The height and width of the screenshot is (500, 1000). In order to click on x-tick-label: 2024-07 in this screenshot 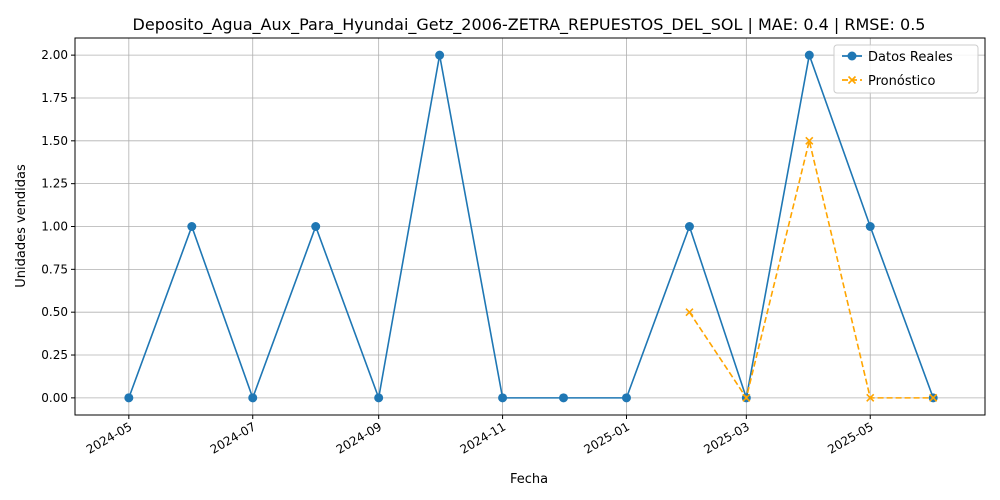, I will do `click(233, 437)`.